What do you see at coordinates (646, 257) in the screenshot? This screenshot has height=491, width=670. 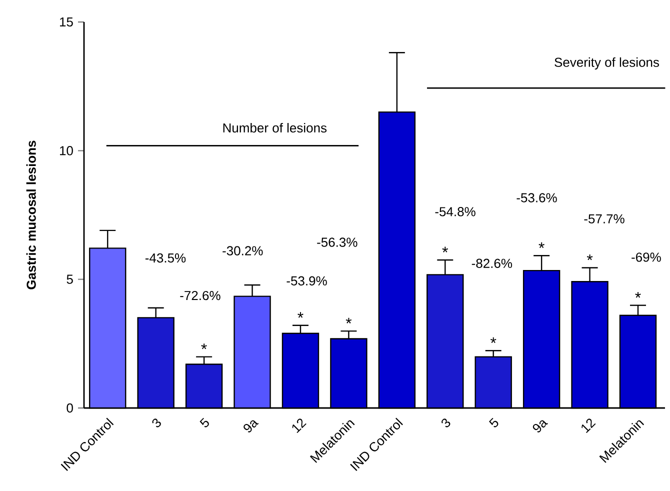 I see `annotation: -69%` at bounding box center [646, 257].